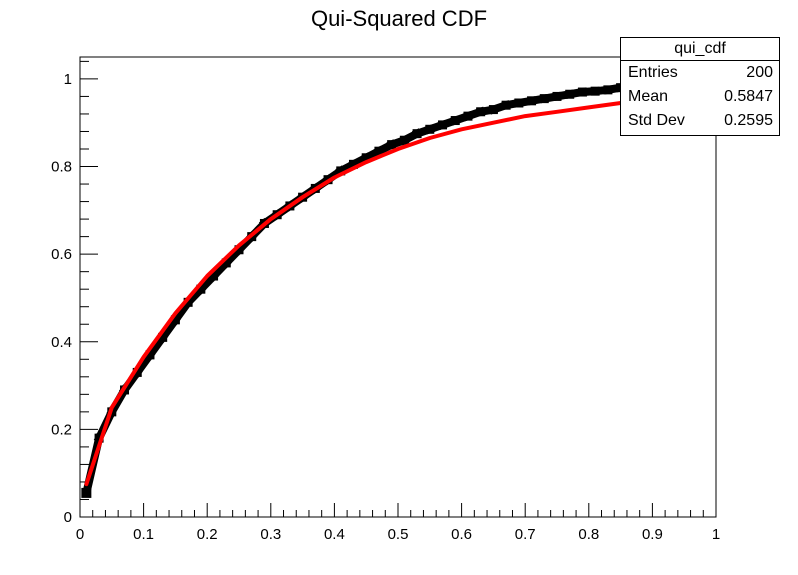 Image resolution: width=798 pixels, height=575 pixels. I want to click on stats-box-name: qui_cdf, so click(700, 49).